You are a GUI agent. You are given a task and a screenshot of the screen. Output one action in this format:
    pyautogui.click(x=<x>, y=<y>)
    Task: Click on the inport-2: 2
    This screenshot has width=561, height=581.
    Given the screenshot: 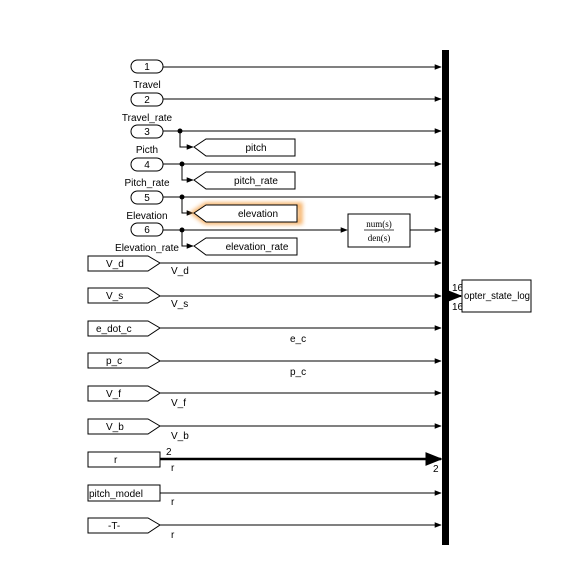 What is the action you would take?
    pyautogui.click(x=147, y=99)
    